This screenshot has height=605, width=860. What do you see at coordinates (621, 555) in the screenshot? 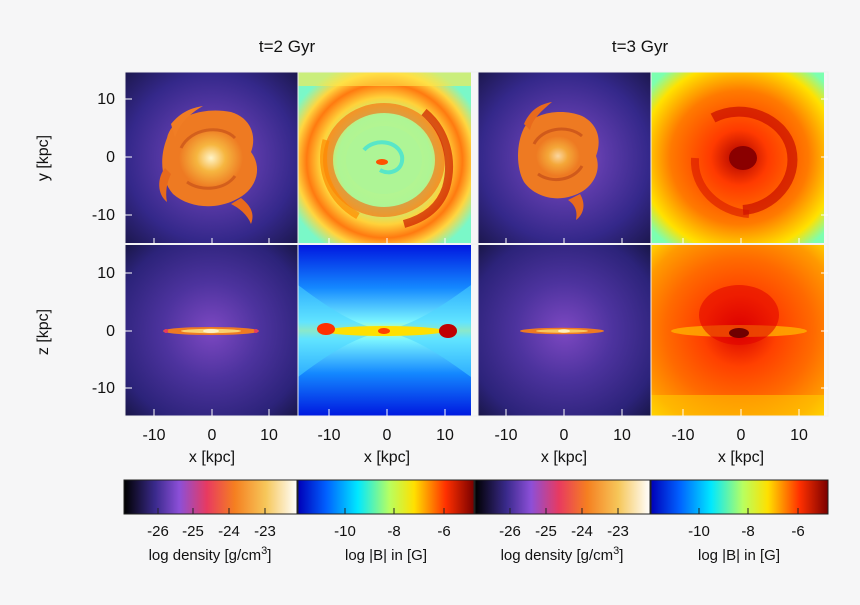
I see `cb3-label-end: ]` at bounding box center [621, 555].